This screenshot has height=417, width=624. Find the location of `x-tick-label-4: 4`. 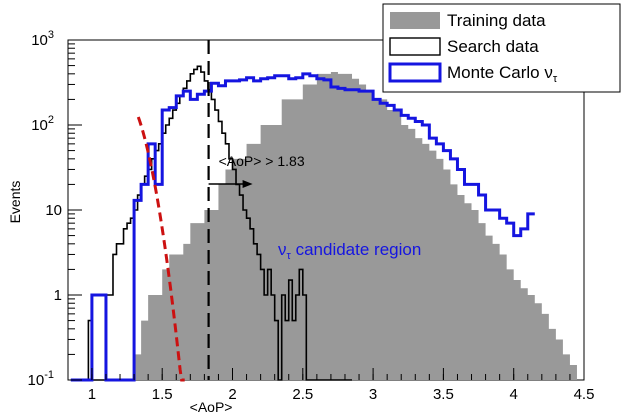

x-tick-label-4: 4 is located at coordinates (514, 394).